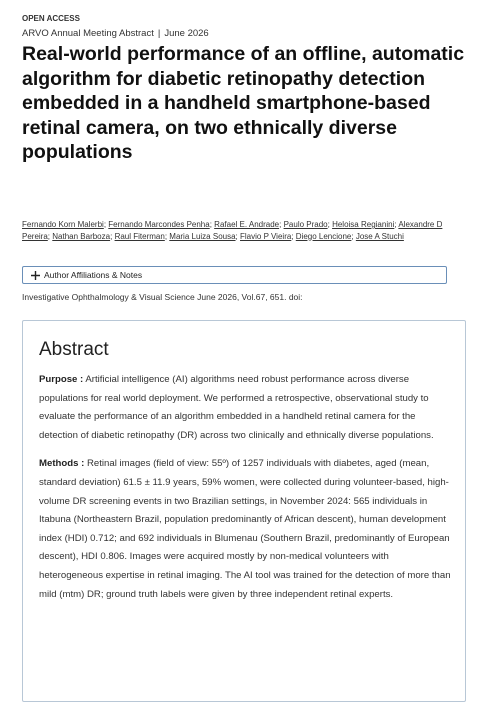 The height and width of the screenshot is (702, 486). Describe the element at coordinates (379, 236) in the screenshot. I see `author-link: Jose A Stuchi` at that location.